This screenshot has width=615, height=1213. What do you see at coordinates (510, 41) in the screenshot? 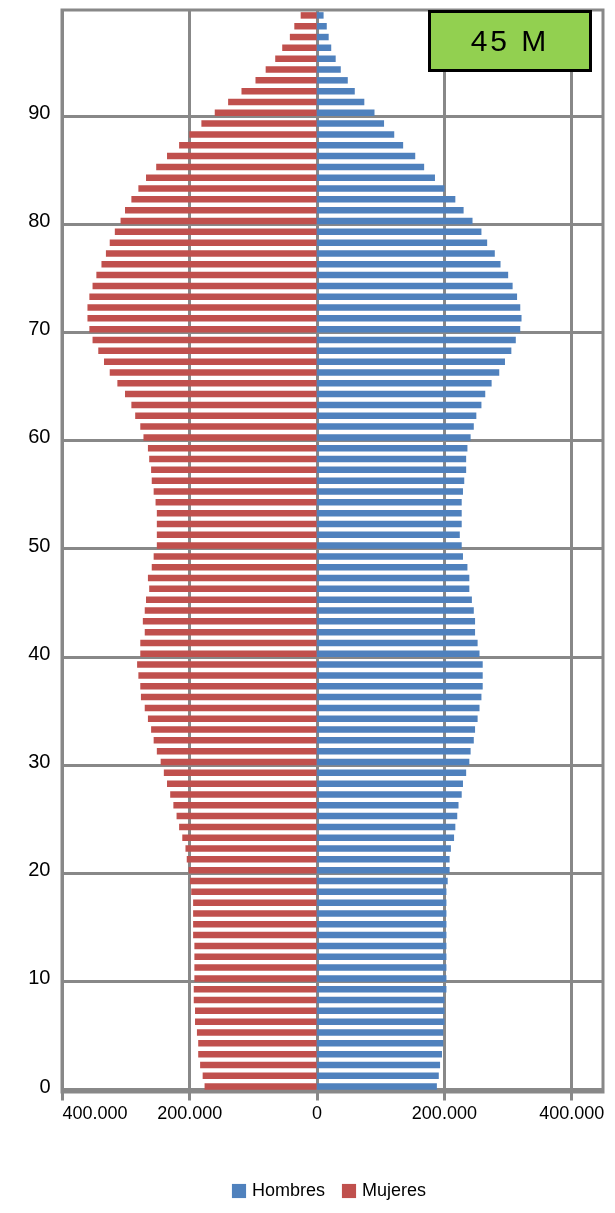
I see `annotation: 45 M` at bounding box center [510, 41].